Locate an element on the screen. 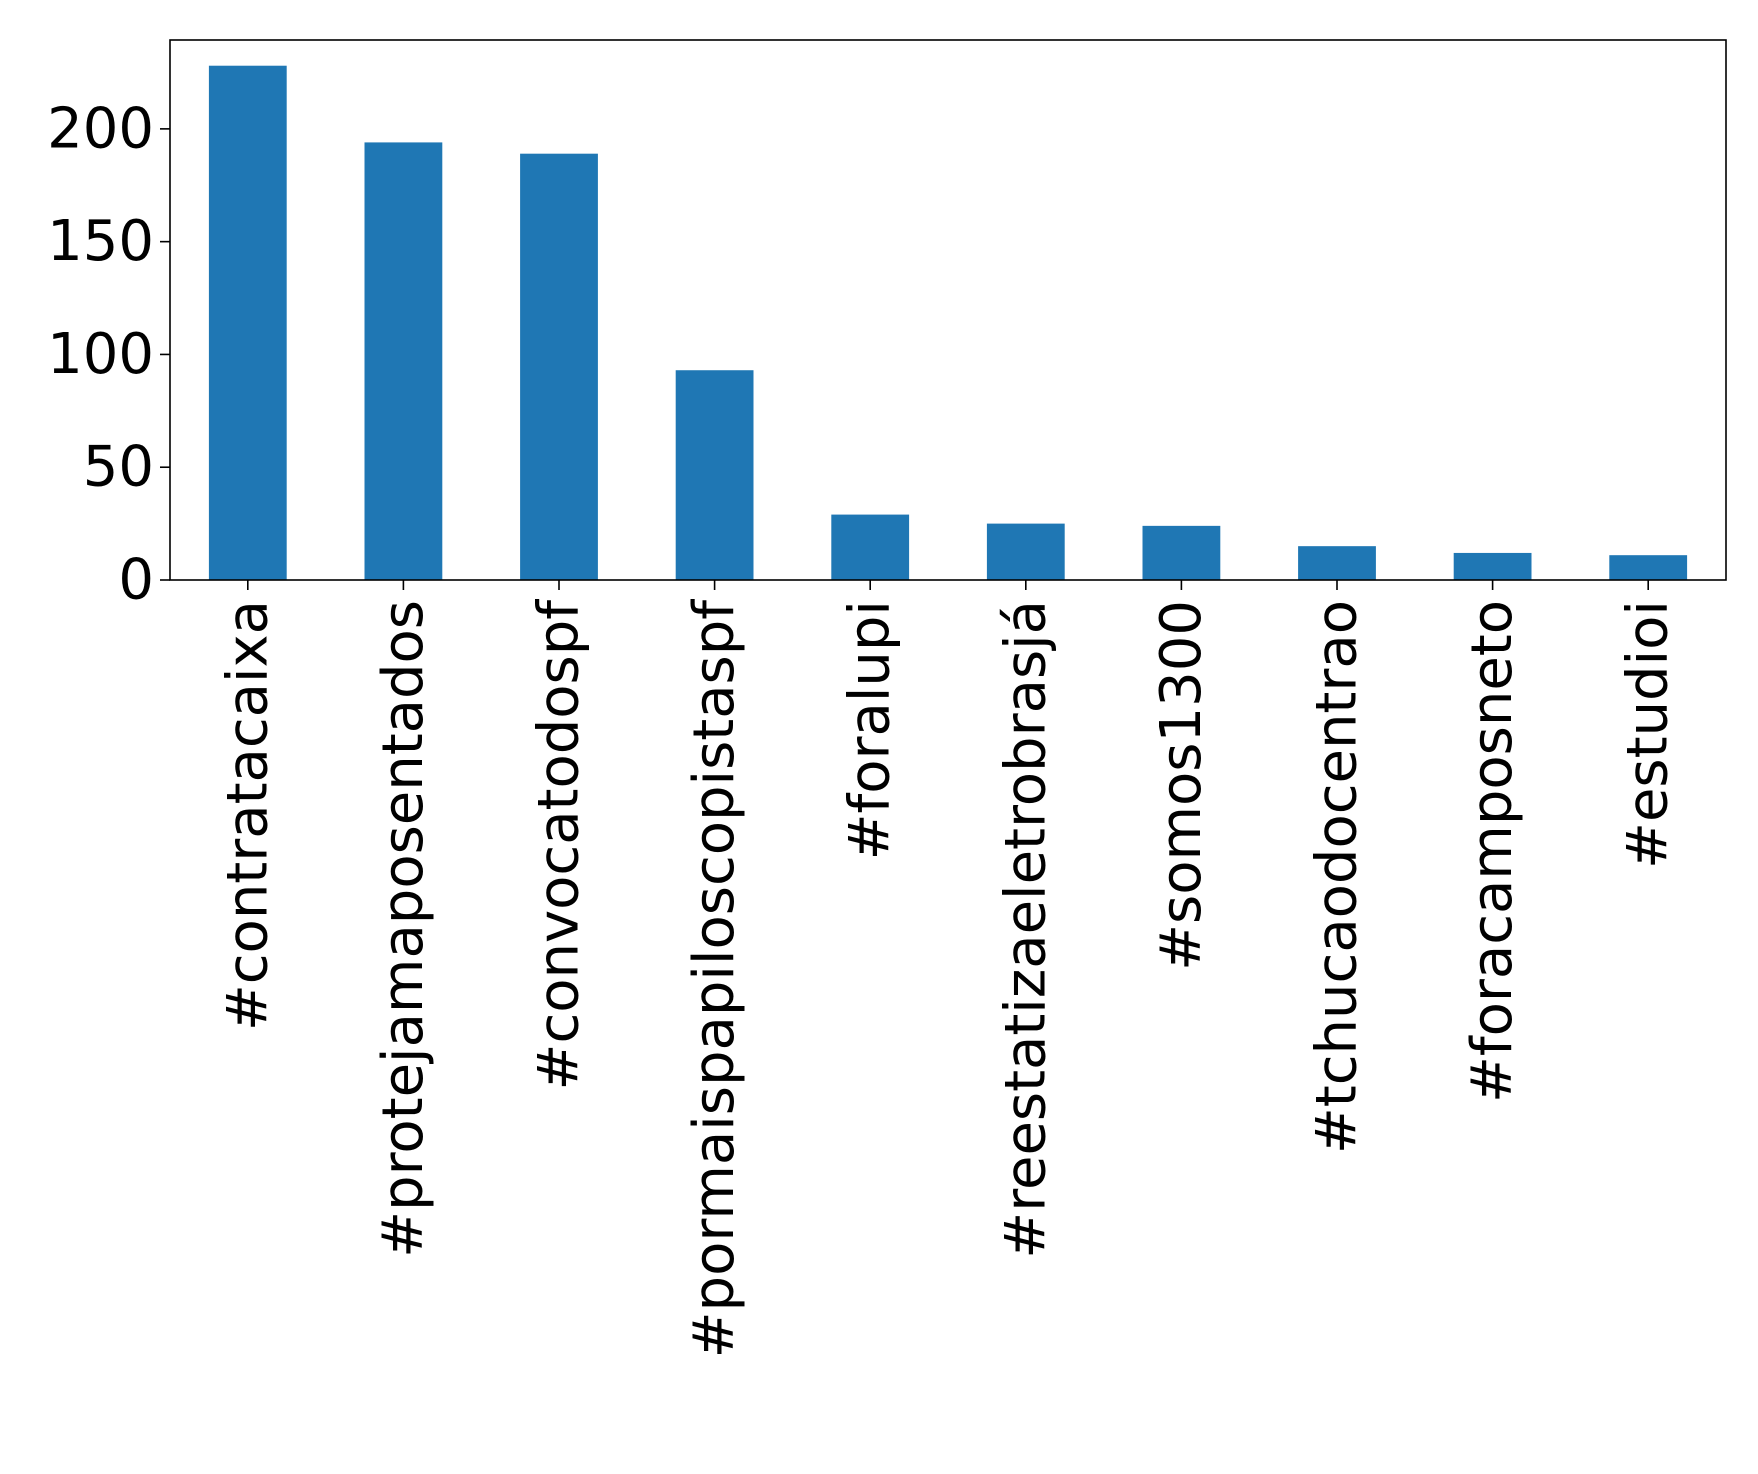 The image size is (1758, 1474). x-tick-label-2: #convocatodospf is located at coordinates (559, 845).